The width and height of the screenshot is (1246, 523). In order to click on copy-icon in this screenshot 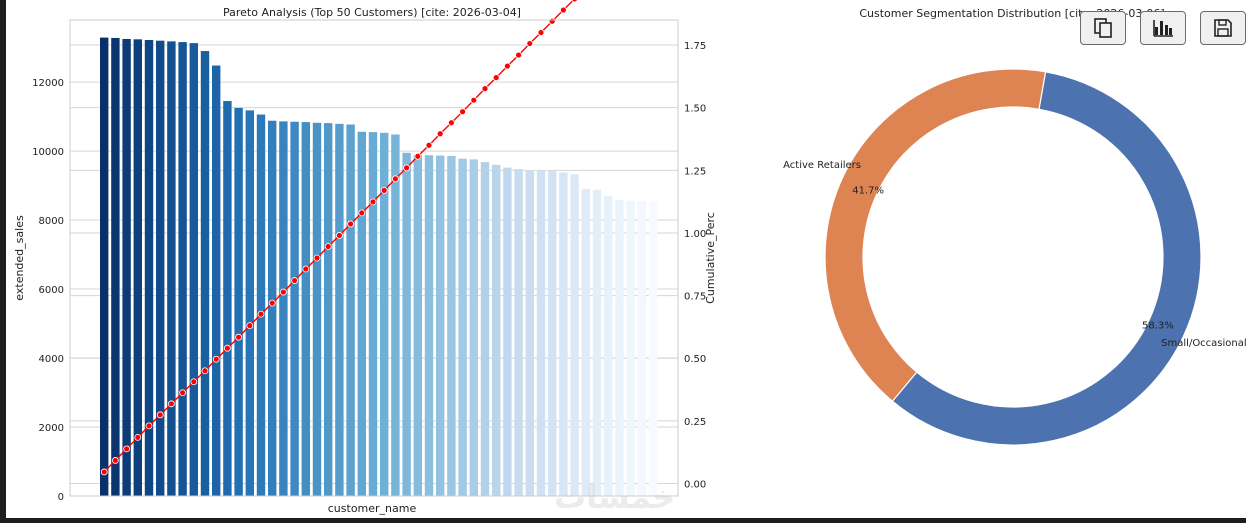, I will do `click(1103, 28)`.